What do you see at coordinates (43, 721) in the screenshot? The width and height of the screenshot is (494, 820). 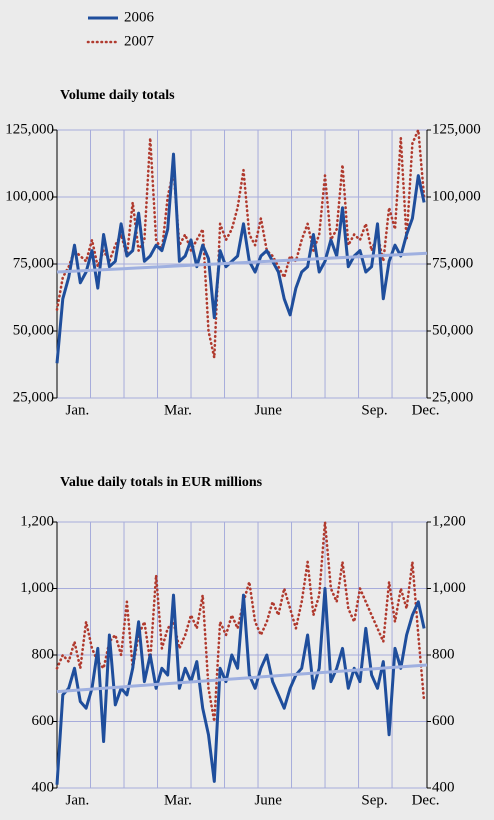 I see `y-tick-label: 600` at bounding box center [43, 721].